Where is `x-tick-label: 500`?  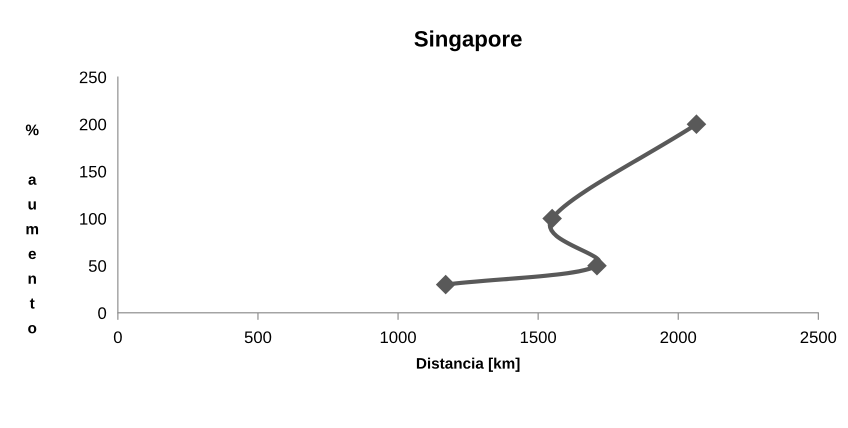
x-tick-label: 500 is located at coordinates (258, 337).